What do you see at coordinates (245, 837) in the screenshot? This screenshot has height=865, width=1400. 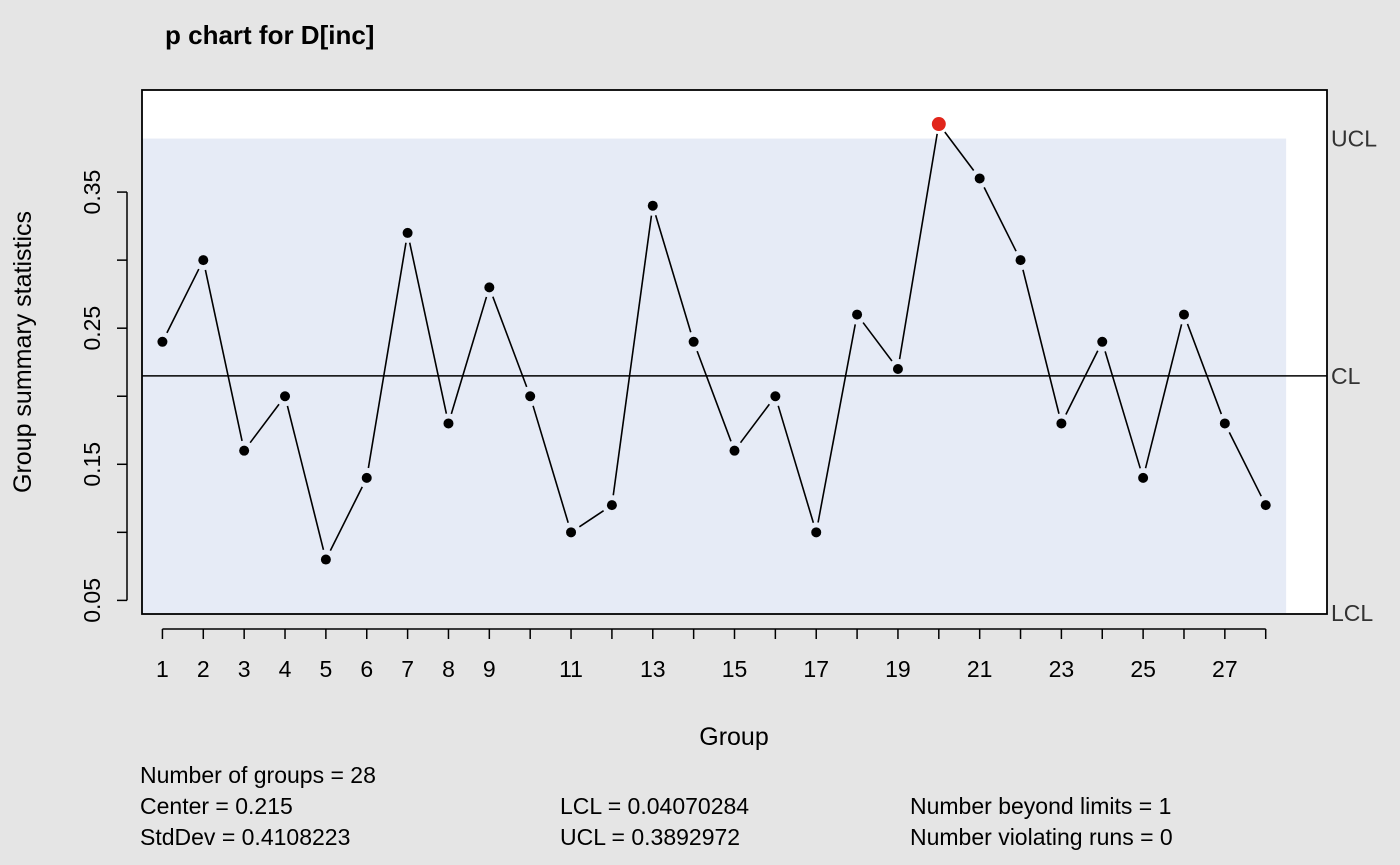 I see `stat-stddev: StdDev = 0.4108223` at bounding box center [245, 837].